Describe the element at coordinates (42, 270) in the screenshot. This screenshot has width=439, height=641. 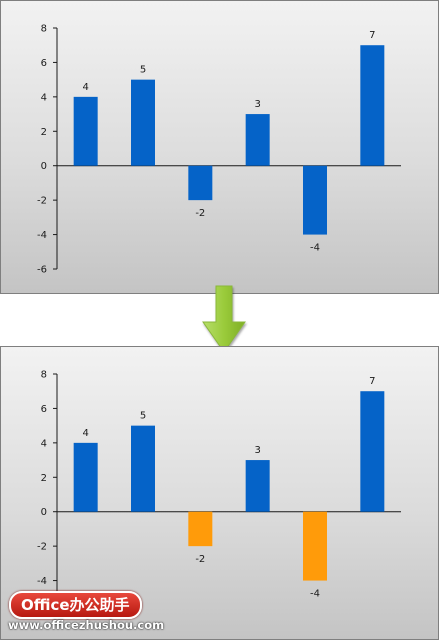
I see `y-tick-label: -6` at that location.